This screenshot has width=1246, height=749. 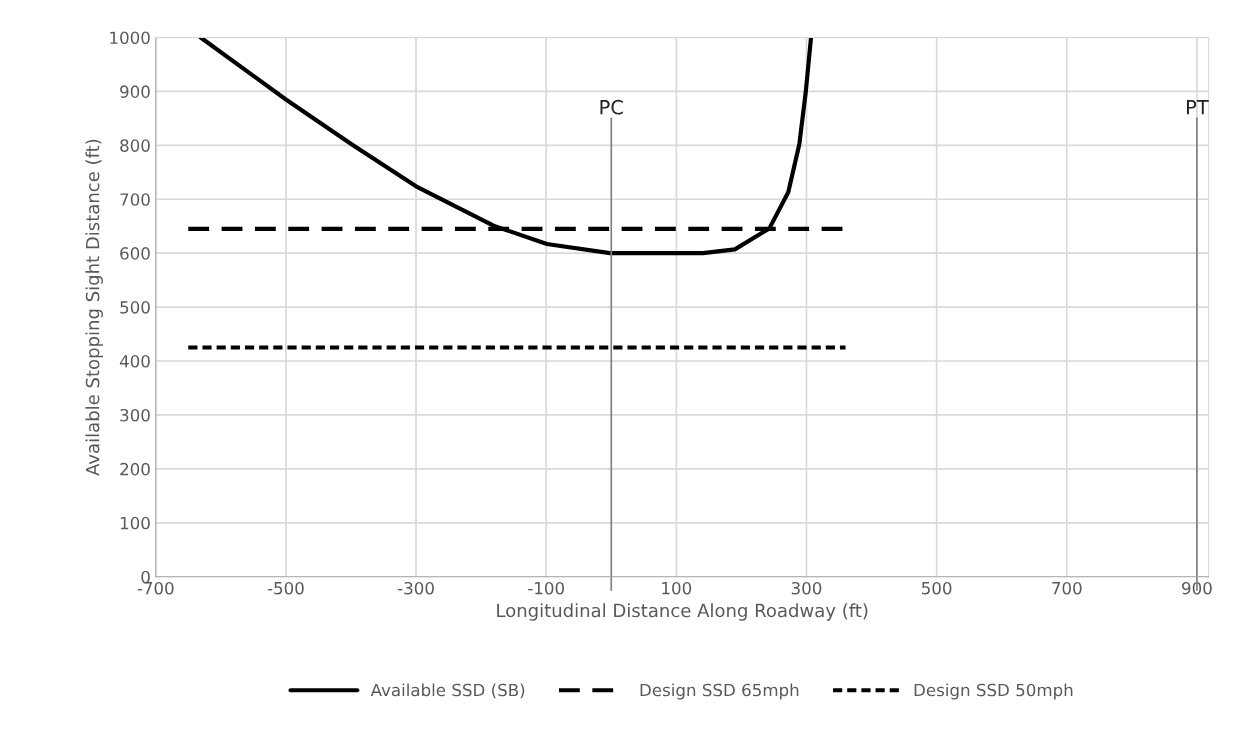 I want to click on legend-label: Design SSD 65mph, so click(x=719, y=691).